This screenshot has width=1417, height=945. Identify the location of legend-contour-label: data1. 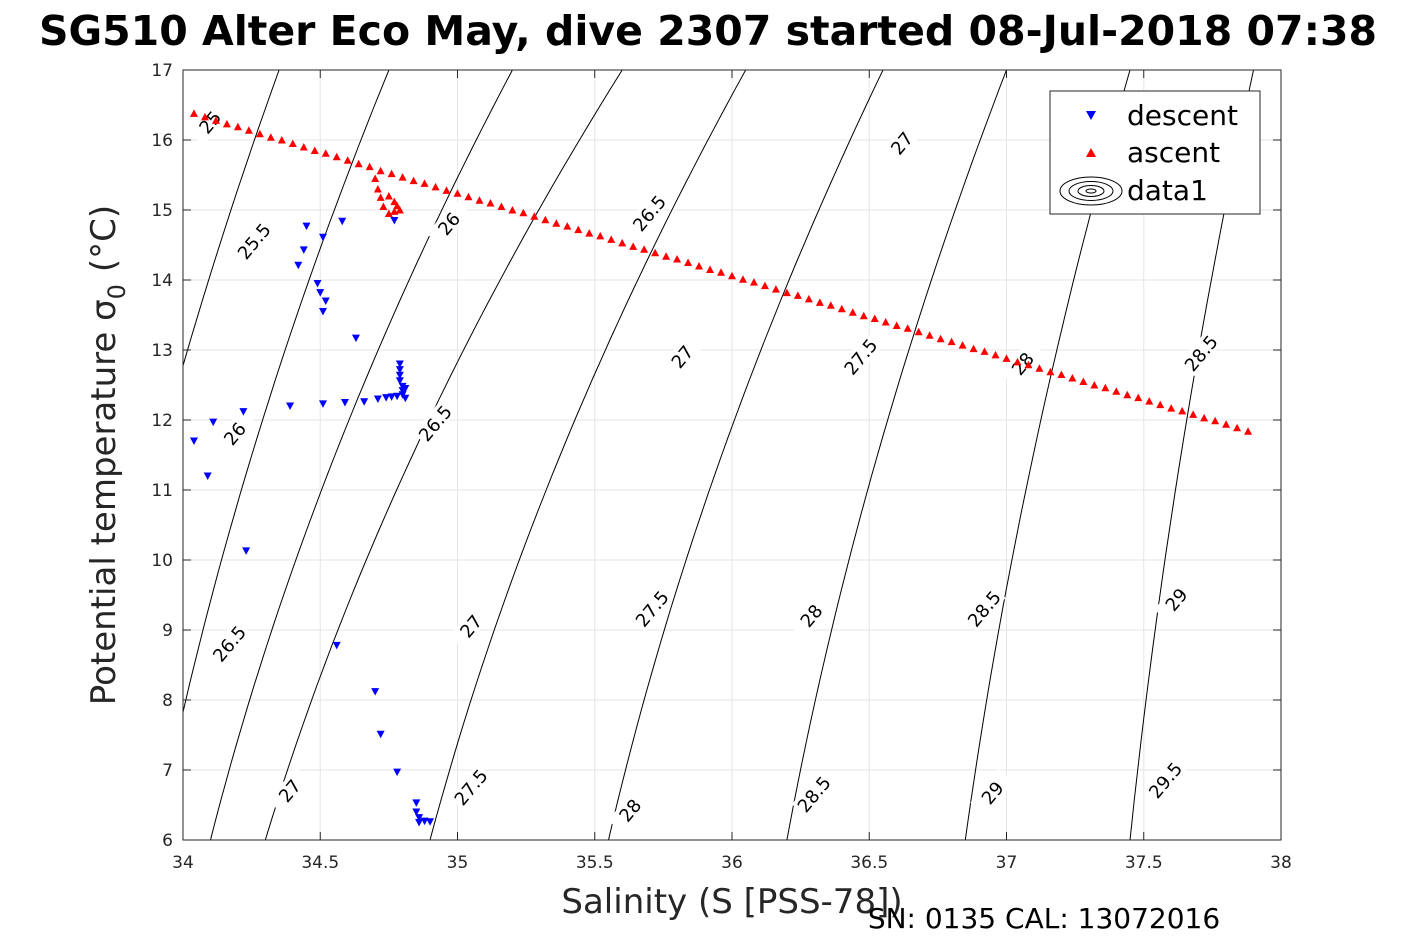
(1167, 190).